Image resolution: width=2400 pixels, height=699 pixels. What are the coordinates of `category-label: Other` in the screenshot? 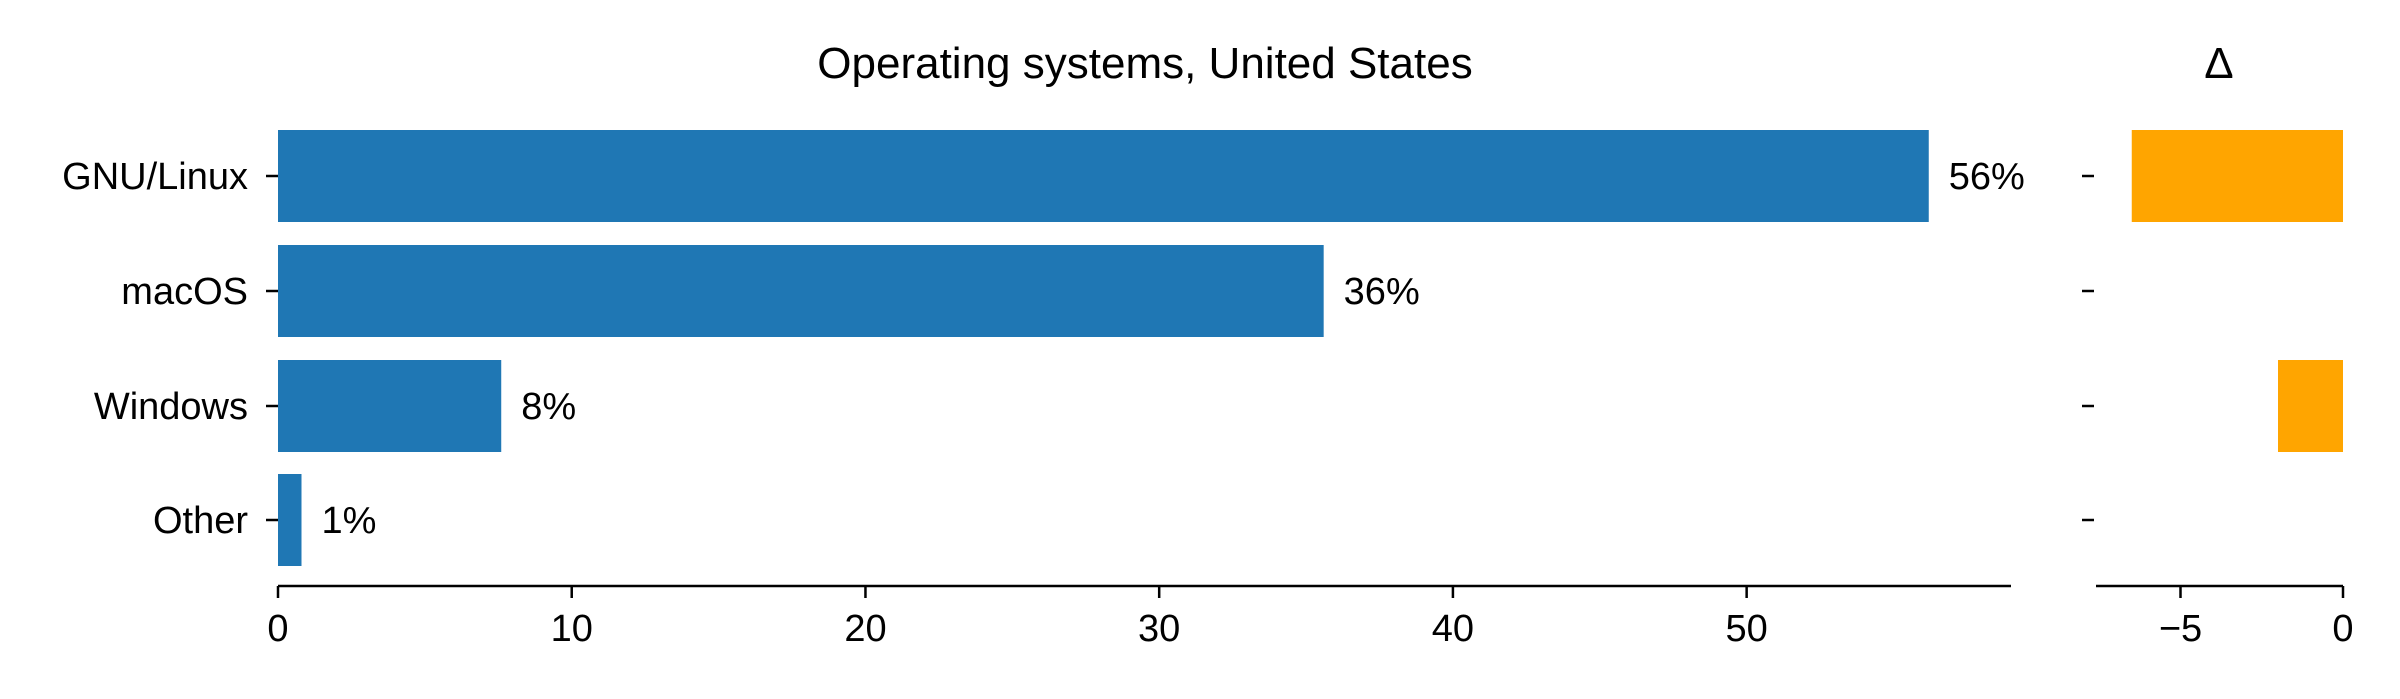 It's located at (200, 521).